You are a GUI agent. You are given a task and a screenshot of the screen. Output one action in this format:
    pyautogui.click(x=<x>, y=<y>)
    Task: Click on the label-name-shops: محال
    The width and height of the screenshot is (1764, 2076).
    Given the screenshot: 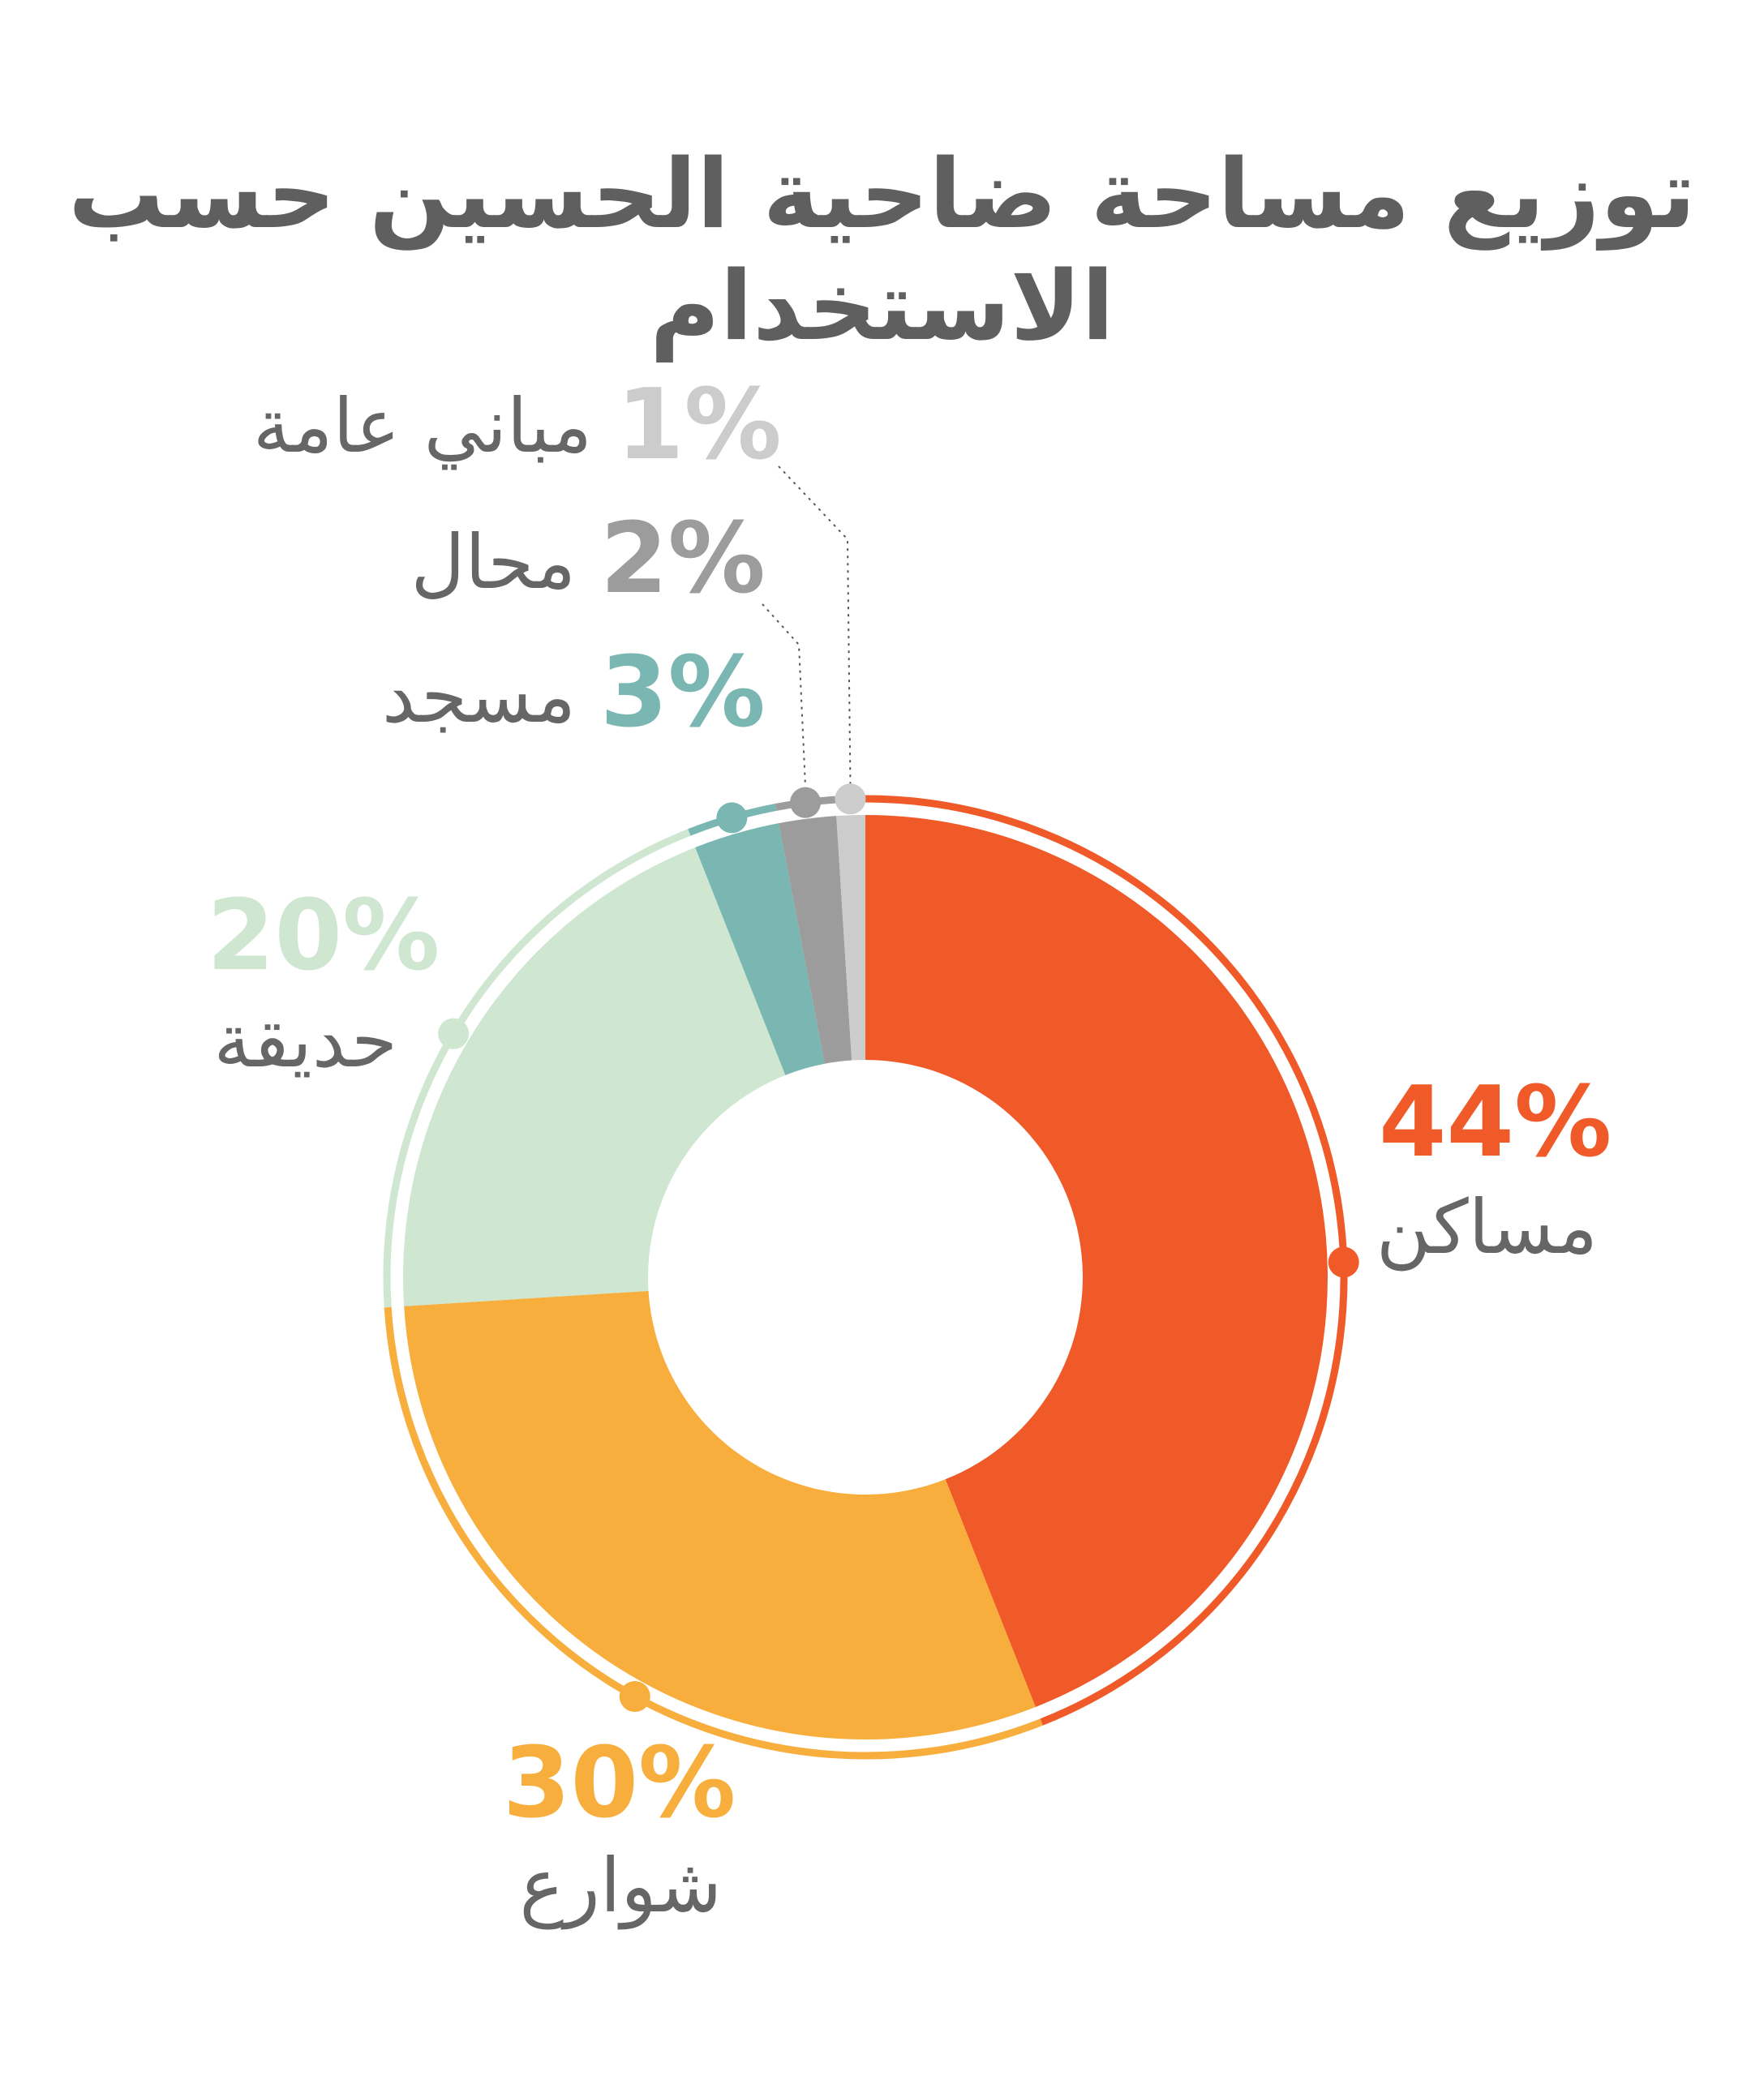 What is the action you would take?
    pyautogui.click(x=493, y=562)
    